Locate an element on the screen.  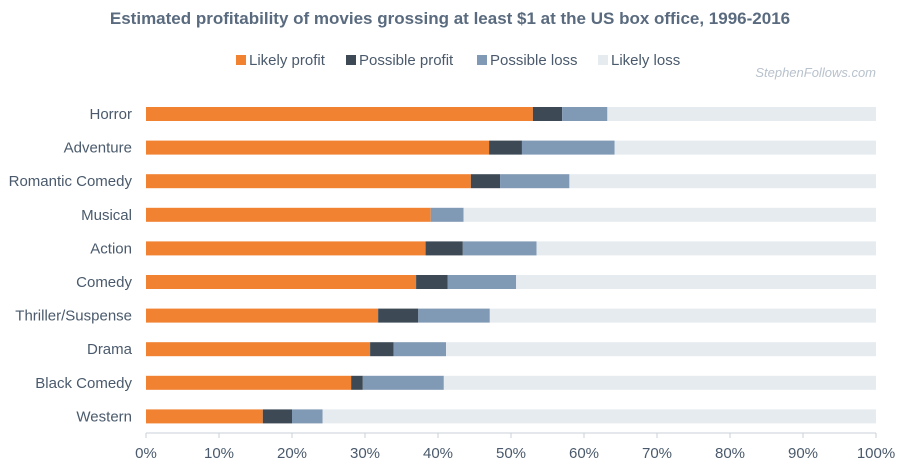
bar-row-comedy is located at coordinates (511, 282).